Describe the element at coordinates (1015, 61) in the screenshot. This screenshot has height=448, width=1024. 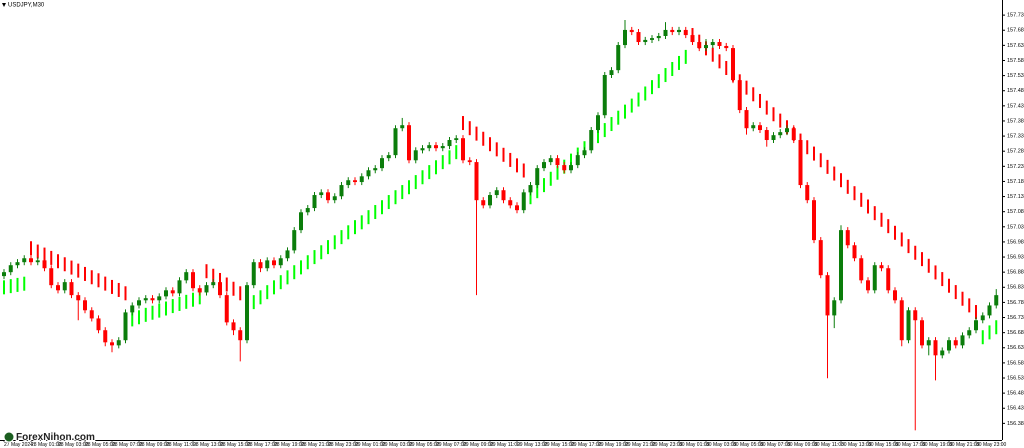
I see `y-tick-label: 157.585` at that location.